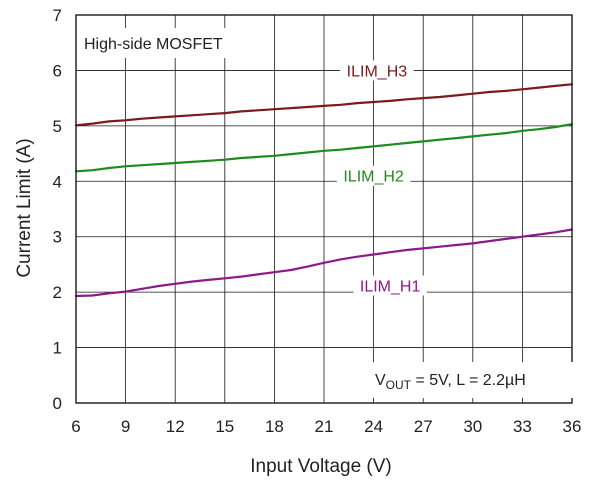 Image resolution: width=598 pixels, height=481 pixels. Describe the element at coordinates (423, 426) in the screenshot. I see `x-tick-label: 27` at that location.